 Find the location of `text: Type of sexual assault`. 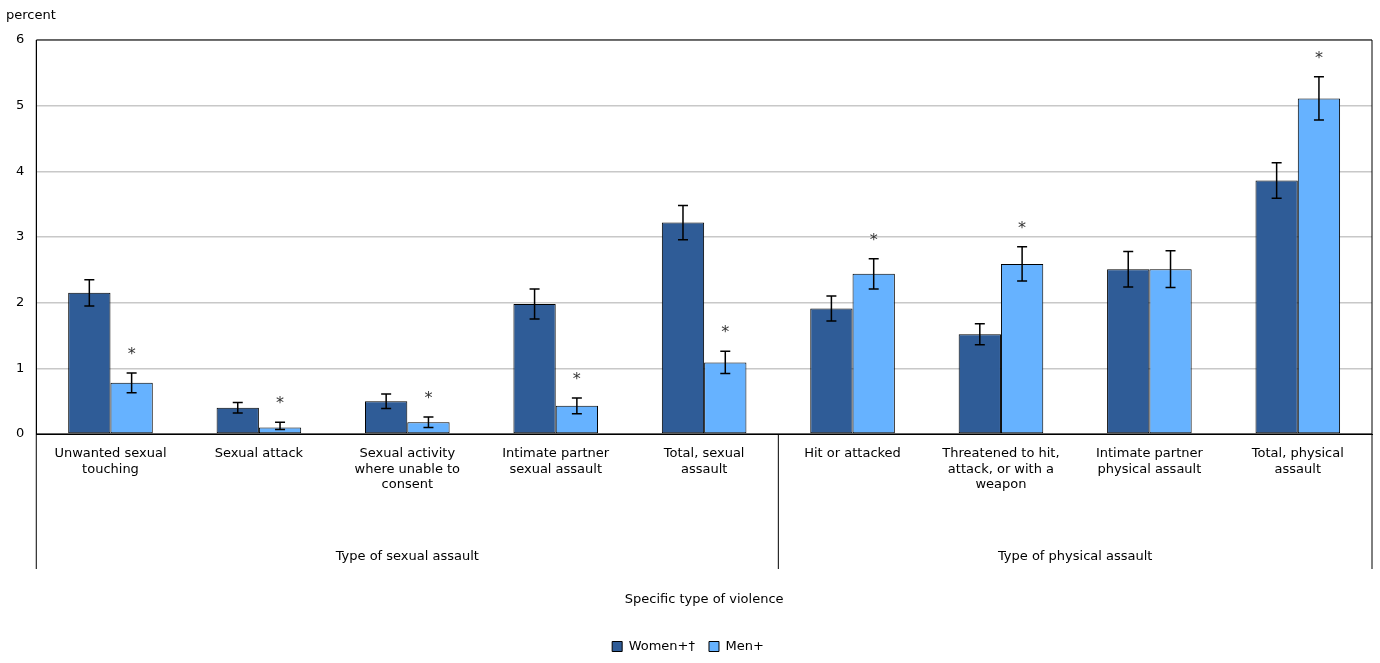

text: Type of sexual assault is located at coordinates (406, 556).